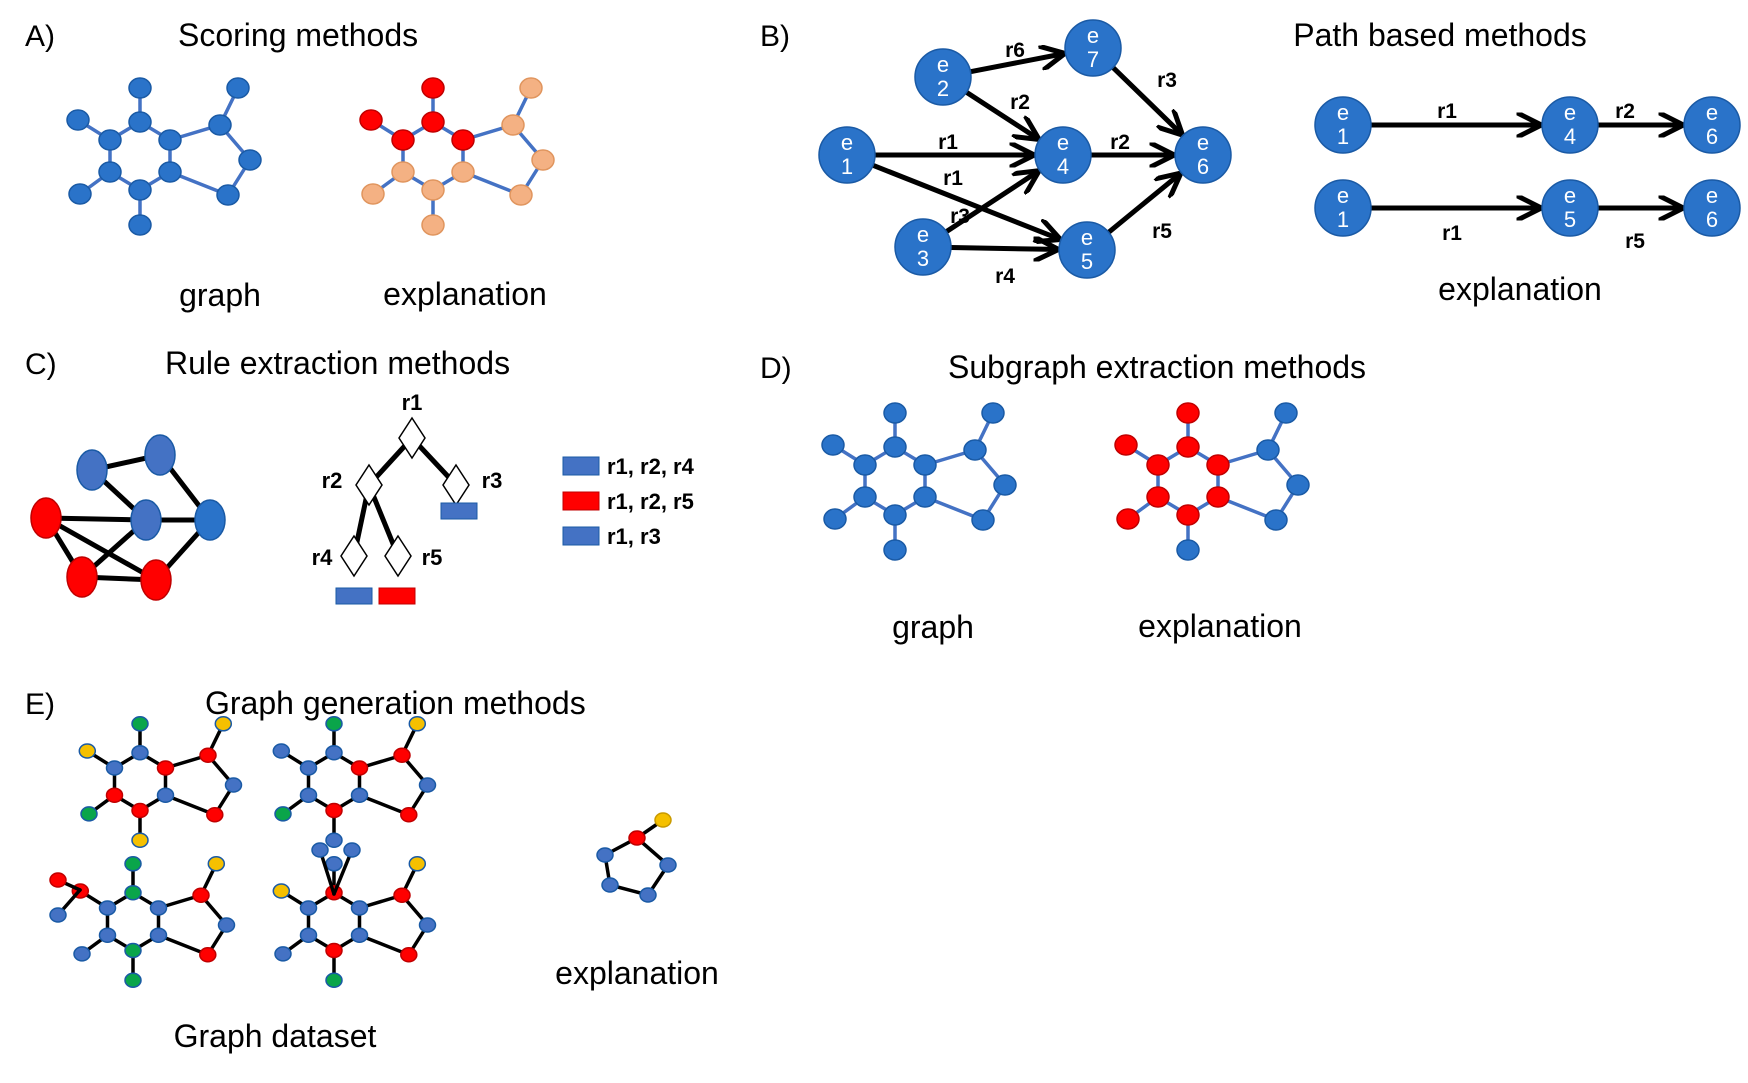  Describe the element at coordinates (1087, 250) in the screenshot. I see `b-node-e5` at that location.